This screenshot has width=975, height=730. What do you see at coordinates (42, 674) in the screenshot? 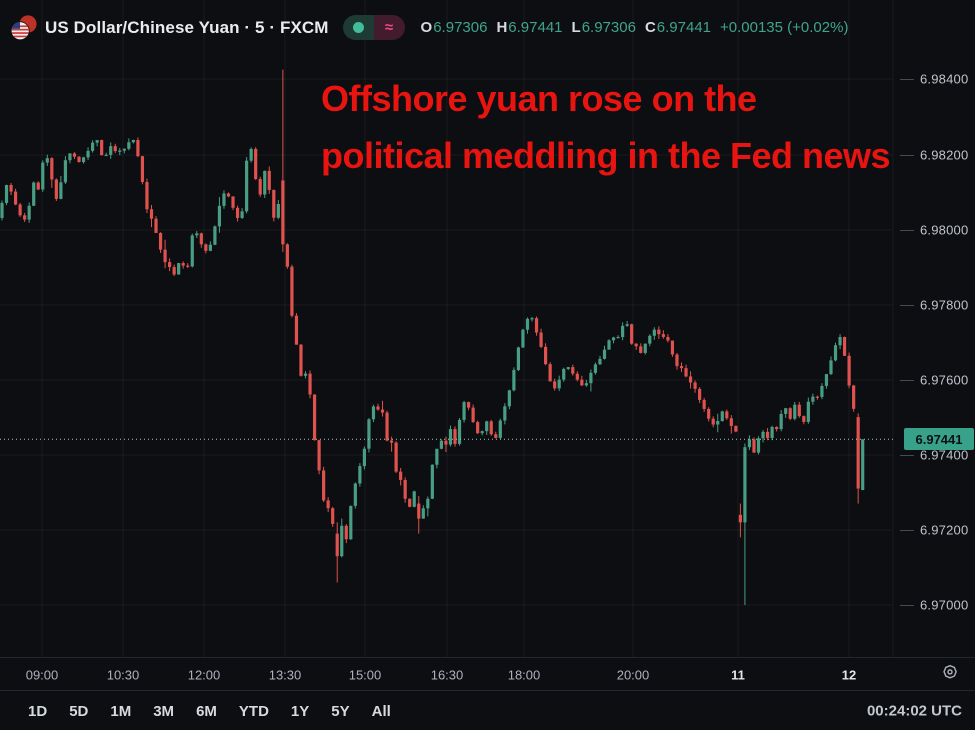
I see `time-axis-label: 09:00` at bounding box center [42, 674].